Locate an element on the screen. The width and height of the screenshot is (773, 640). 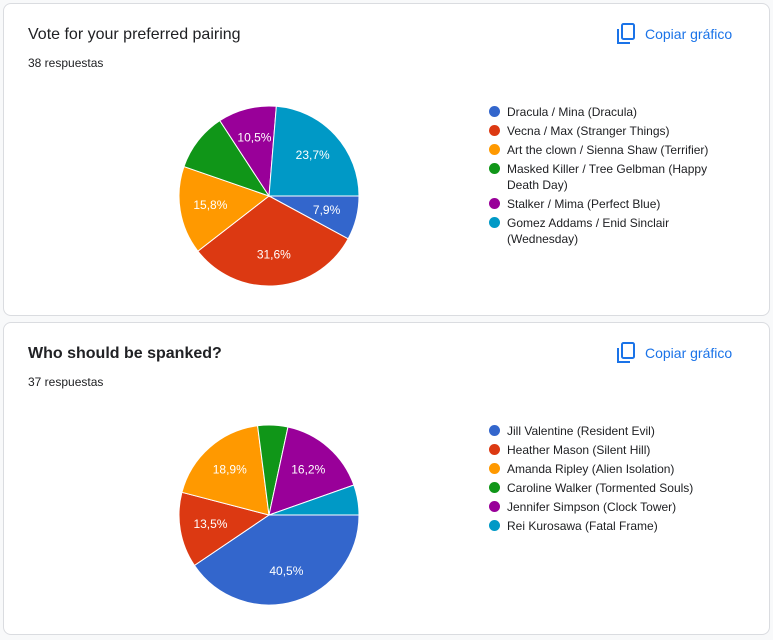
slice-label: 16,2% is located at coordinates (308, 470).